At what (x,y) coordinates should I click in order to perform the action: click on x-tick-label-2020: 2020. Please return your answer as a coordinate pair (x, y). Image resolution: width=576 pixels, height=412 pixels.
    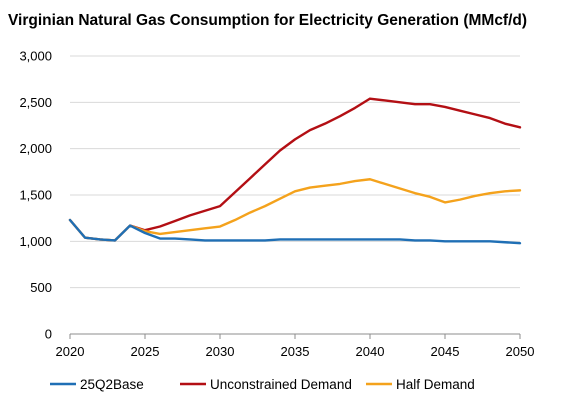
    Looking at the image, I should click on (70, 351).